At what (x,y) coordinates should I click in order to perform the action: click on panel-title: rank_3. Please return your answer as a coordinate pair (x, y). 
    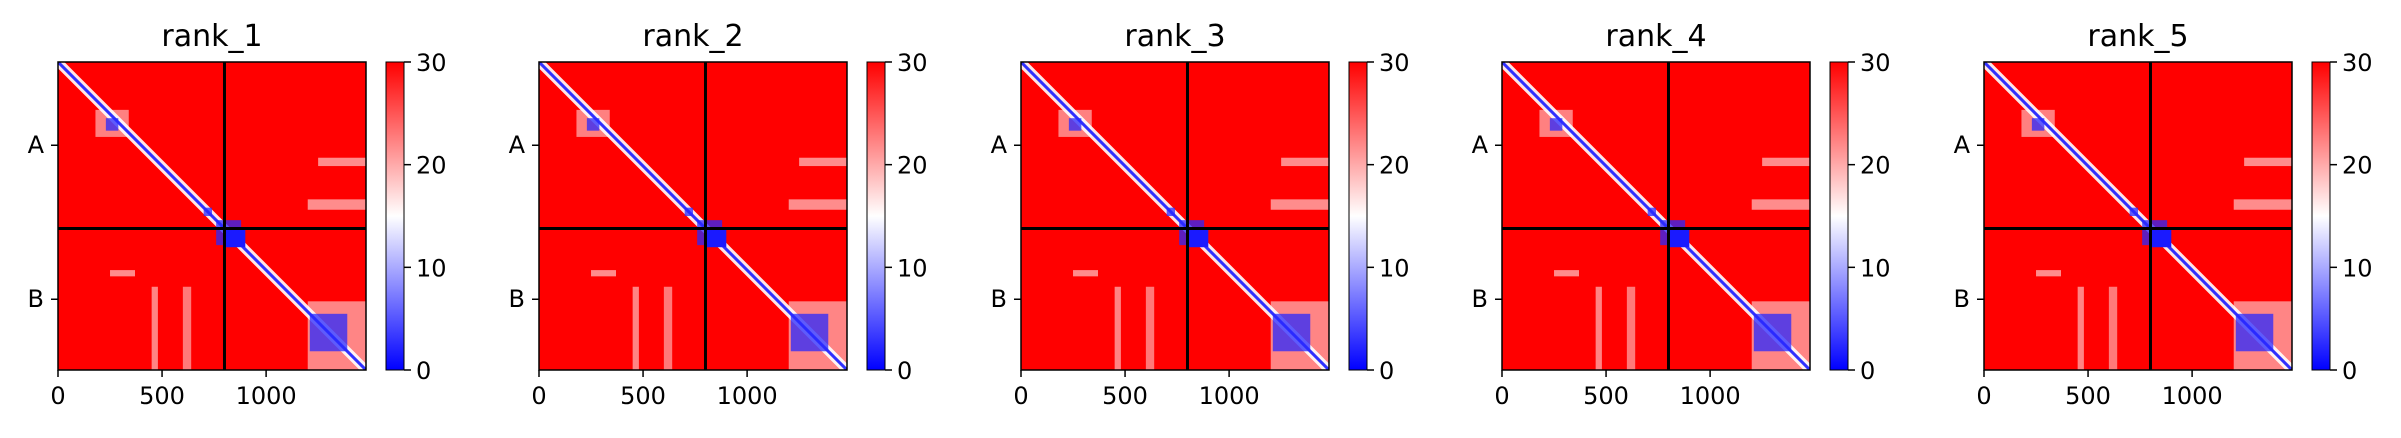
    Looking at the image, I should click on (1174, 36).